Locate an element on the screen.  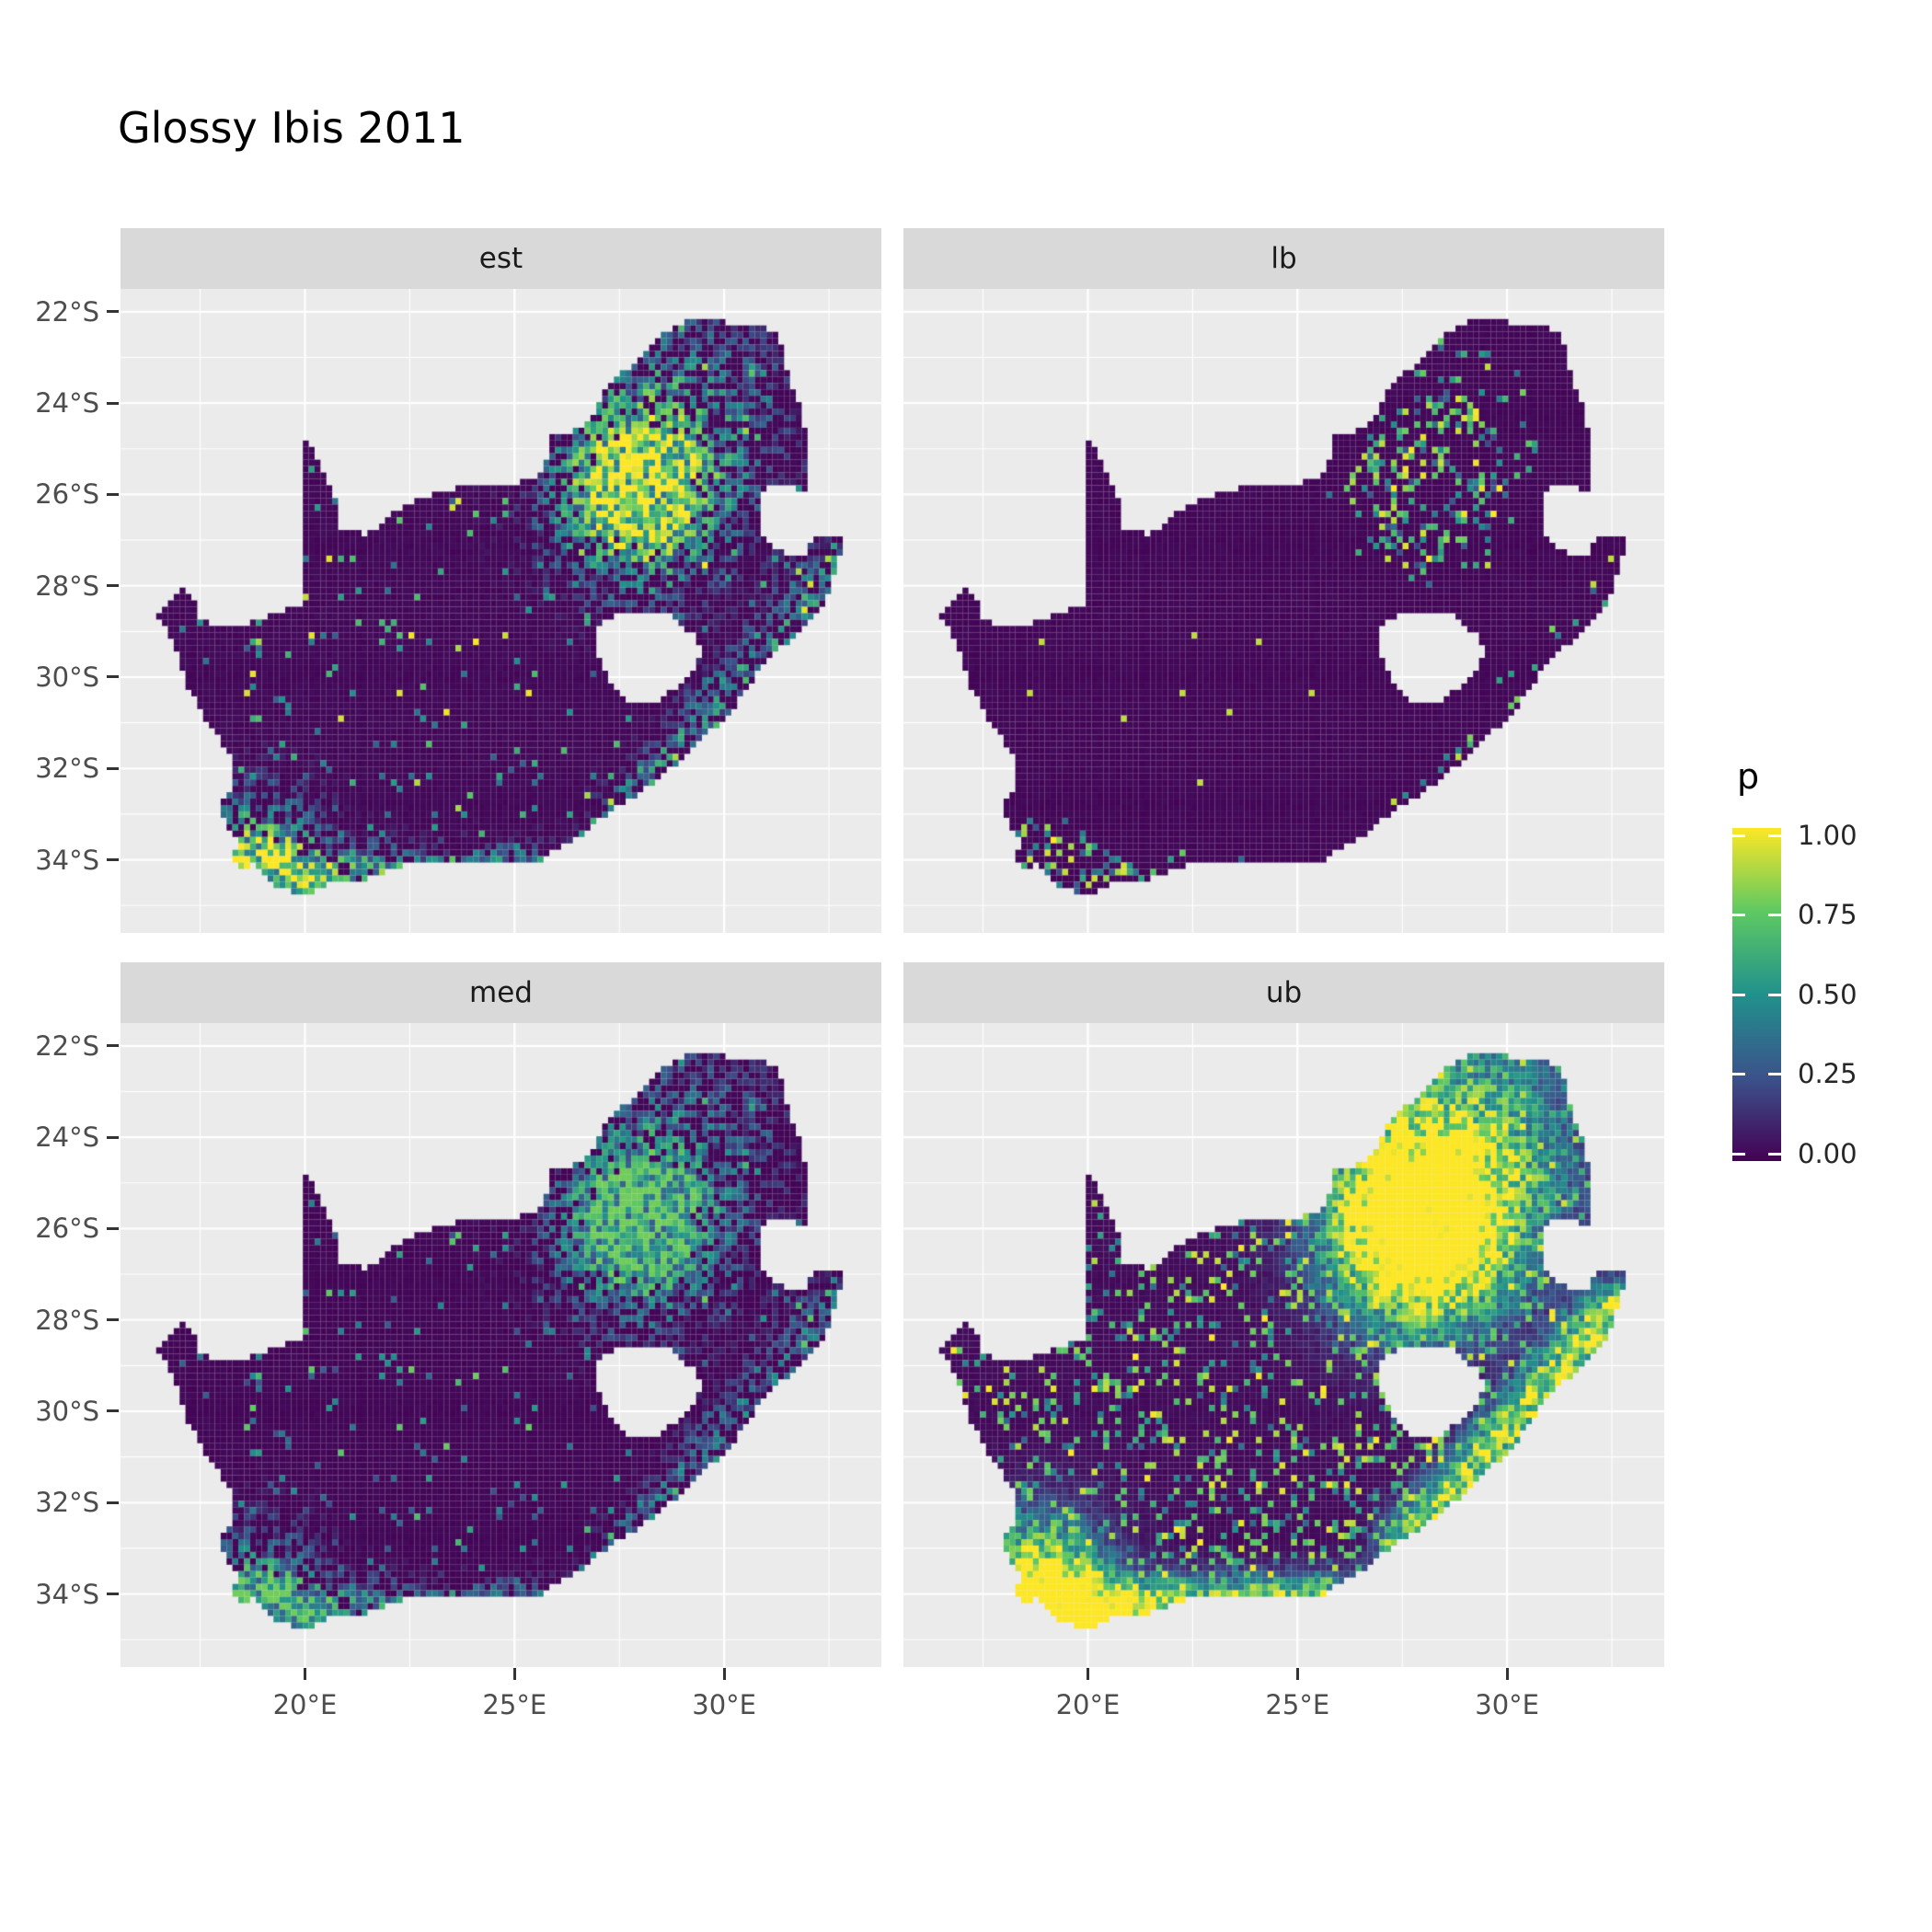
facet-strip-med: med is located at coordinates (501, 993).